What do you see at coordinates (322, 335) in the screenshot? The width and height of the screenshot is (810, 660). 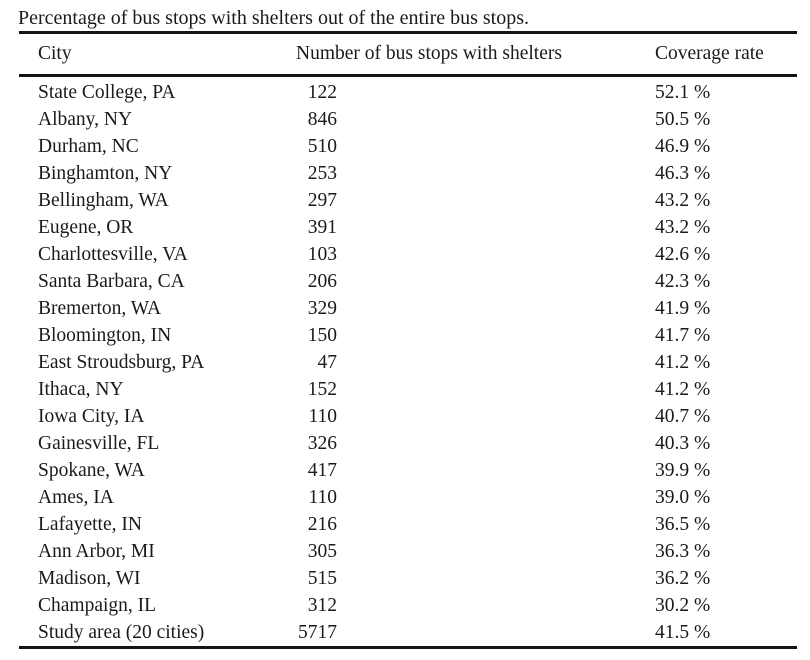 I see `shelters-count-cell: 150` at bounding box center [322, 335].